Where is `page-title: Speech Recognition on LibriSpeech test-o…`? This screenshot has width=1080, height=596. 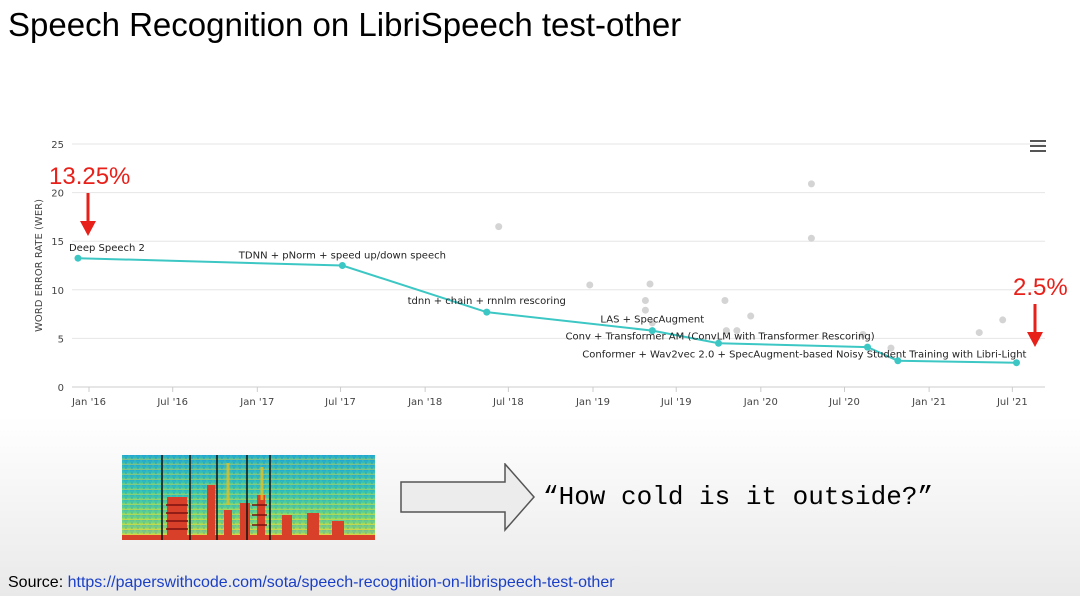
page-title: Speech Recognition on LibriSpeech test-o… is located at coordinates (345, 24).